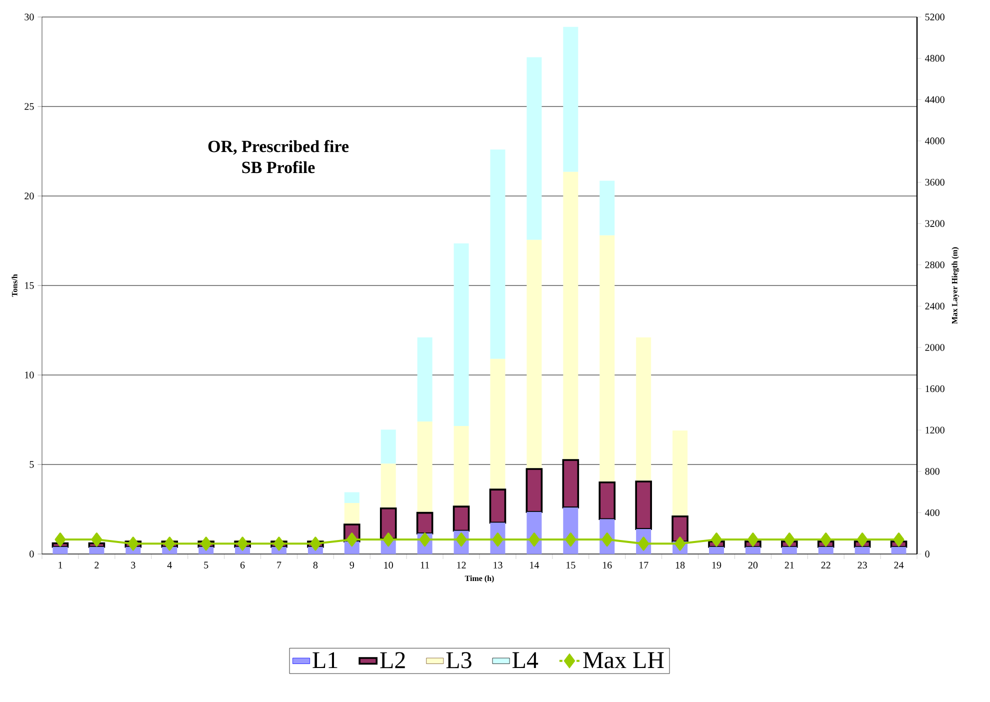 The width and height of the screenshot is (990, 702). I want to click on x-tick-label: 20, so click(753, 565).